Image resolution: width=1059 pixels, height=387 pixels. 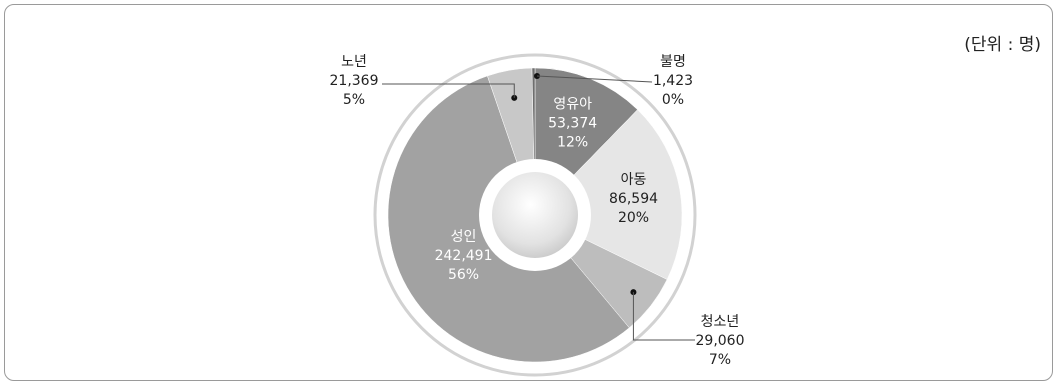 I want to click on slice-label-4-value: 21,369, so click(x=354, y=81).